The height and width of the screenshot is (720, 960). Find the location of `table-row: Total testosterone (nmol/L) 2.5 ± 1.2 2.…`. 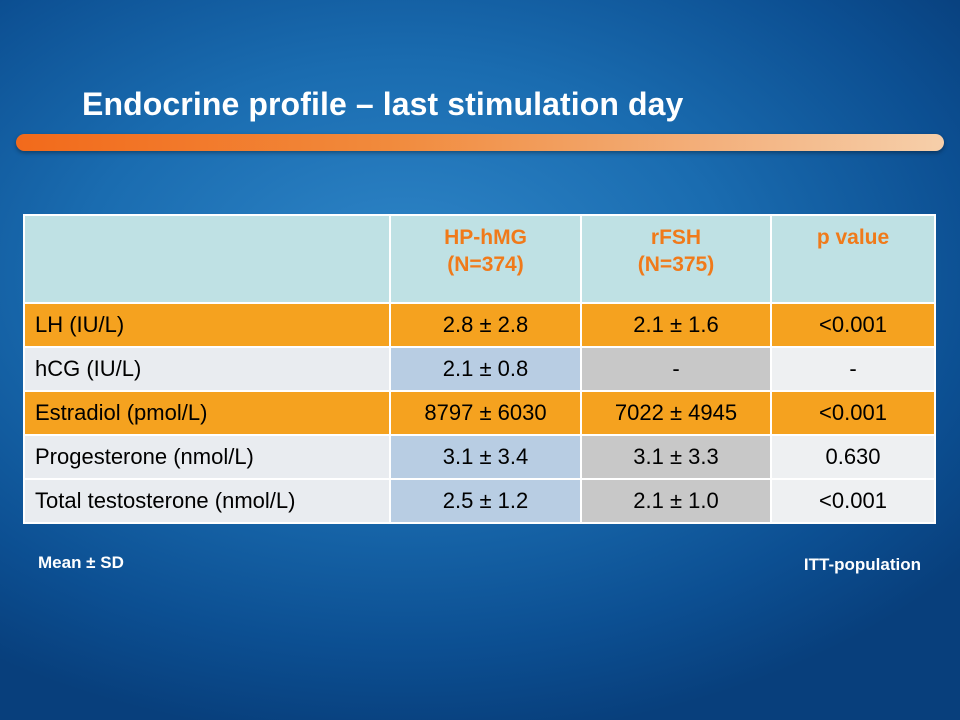

table-row: Total testosterone (nmol/L) 2.5 ± 1.2 2.… is located at coordinates (479, 501).